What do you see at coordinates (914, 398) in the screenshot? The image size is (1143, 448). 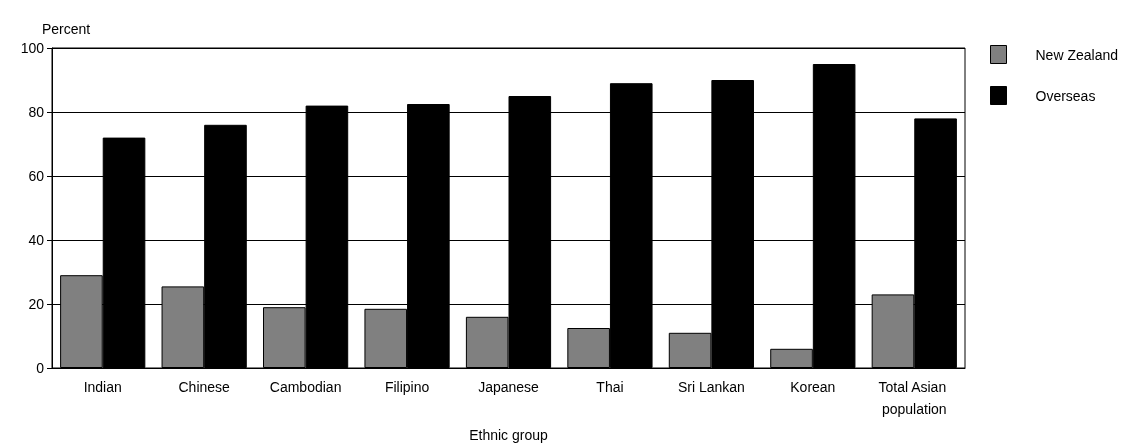 I see `x-tick-label: Total Asian population` at bounding box center [914, 398].